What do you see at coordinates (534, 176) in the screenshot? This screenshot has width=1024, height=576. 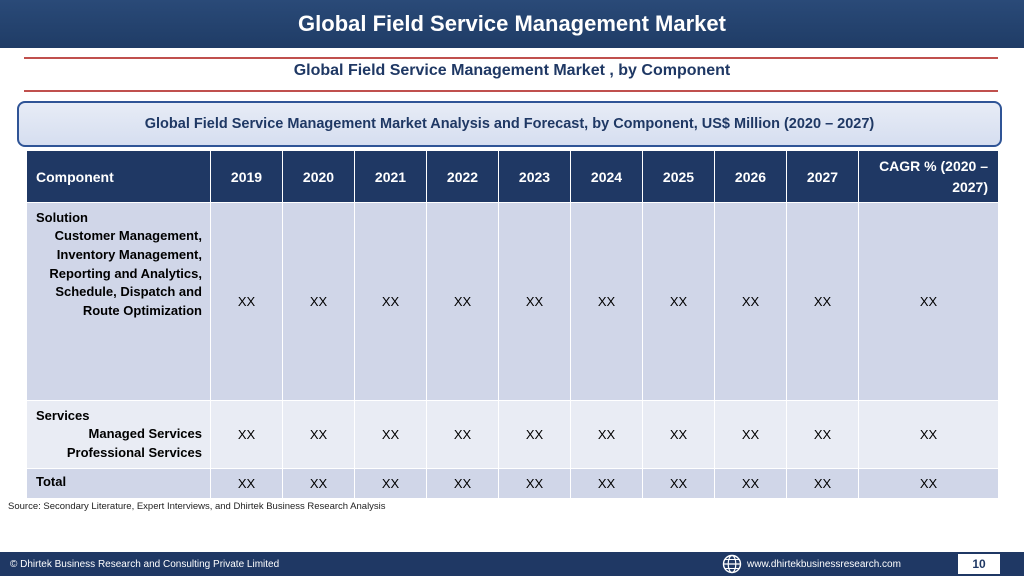 I see `column-header: 2023` at bounding box center [534, 176].